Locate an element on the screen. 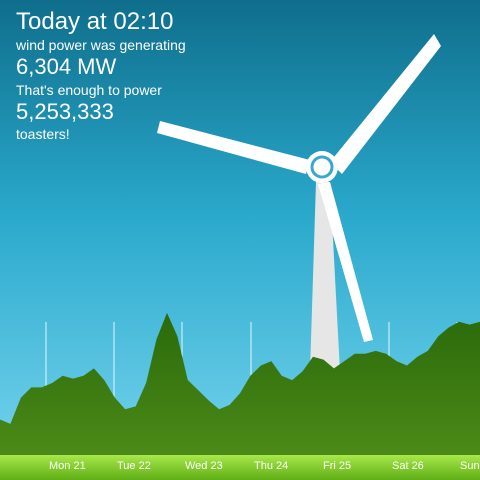 This screenshot has width=480, height=480. turbine-hub-ring is located at coordinates (322, 167).